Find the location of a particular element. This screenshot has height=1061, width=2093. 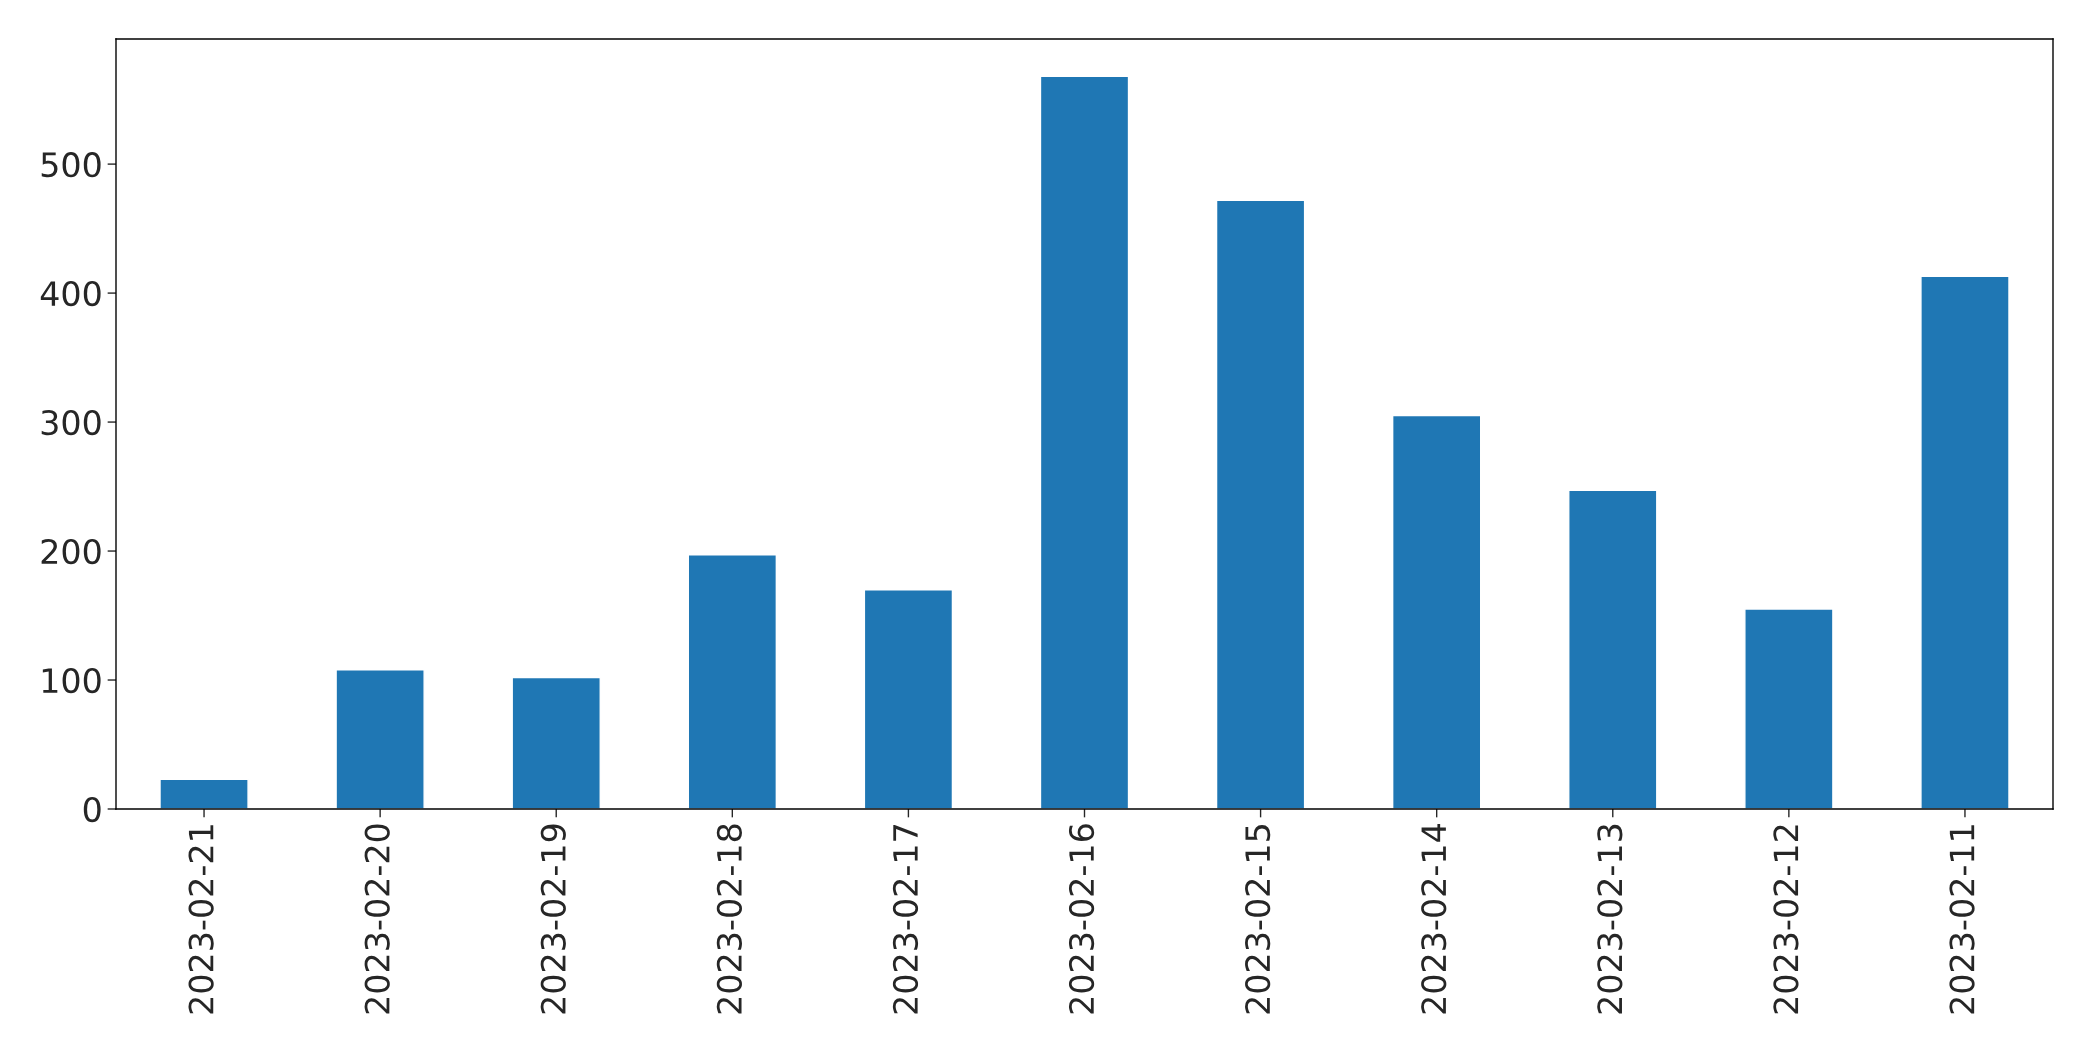

y-tick-label: 300 is located at coordinates (71, 422).